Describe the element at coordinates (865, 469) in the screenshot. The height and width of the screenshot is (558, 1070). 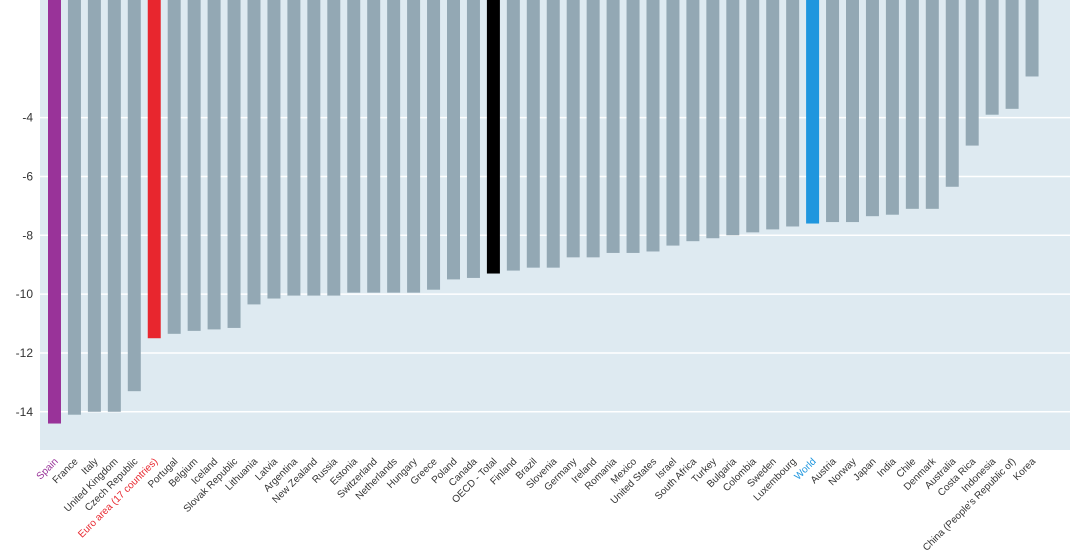
I see `x-category-label: Japan` at that location.